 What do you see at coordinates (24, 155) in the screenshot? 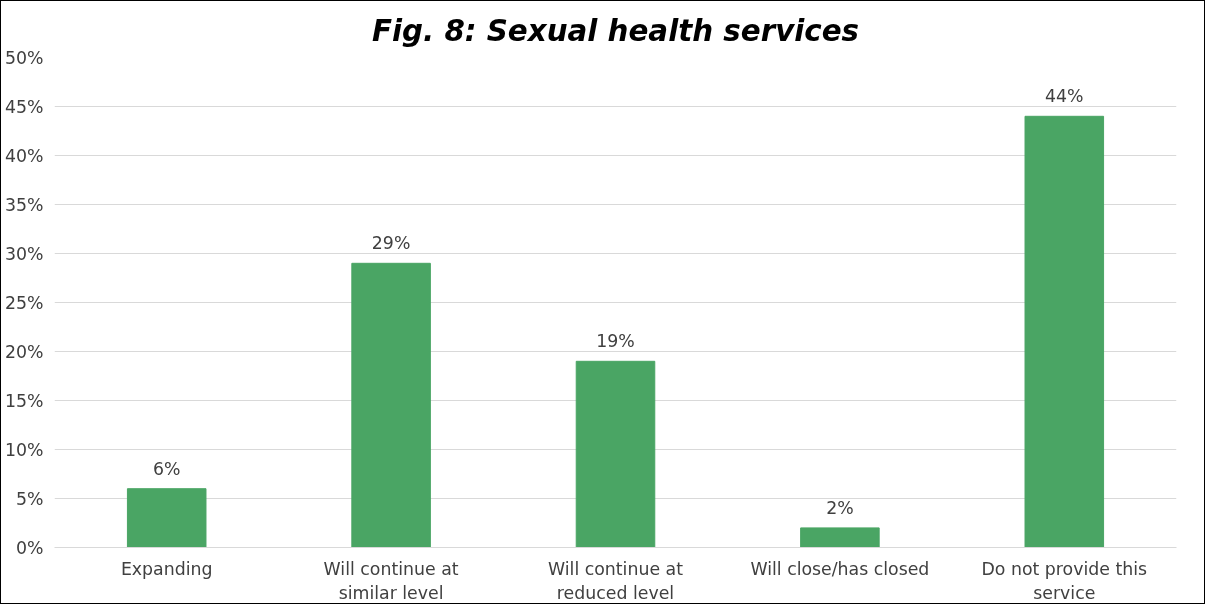
I see `y-tick-label: 40%` at bounding box center [24, 155].